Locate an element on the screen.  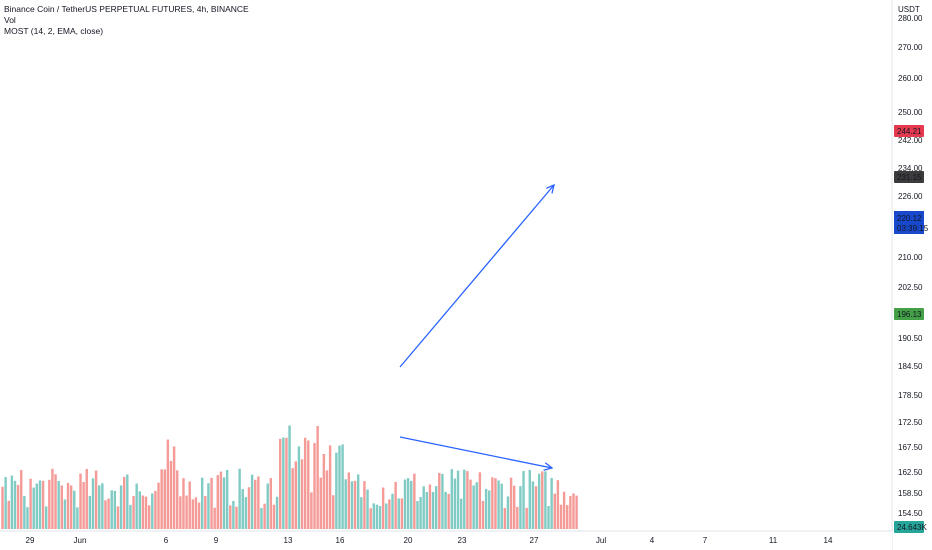
time-tick-label: 13 is located at coordinates (288, 540).